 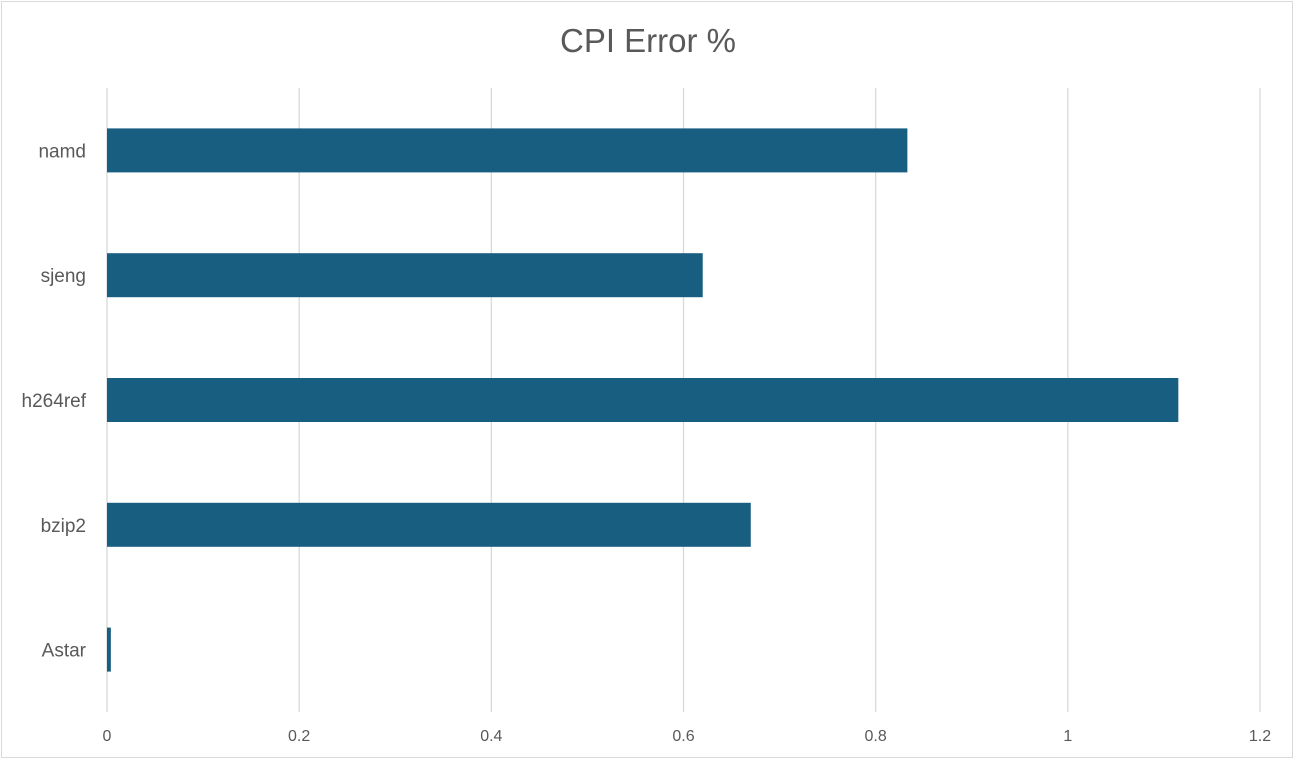 I want to click on x-tick-label: 0.4, so click(x=491, y=736).